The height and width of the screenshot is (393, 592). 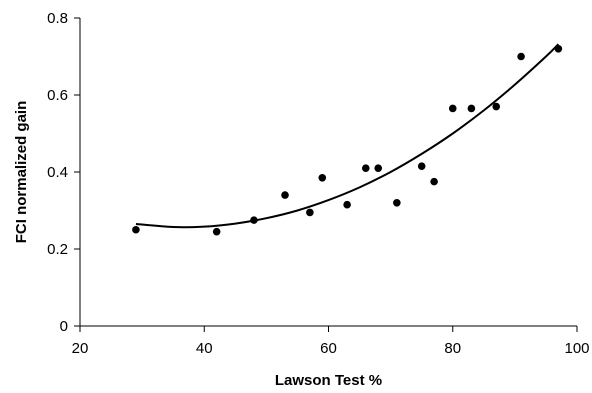 I want to click on y-tick-label: 0.4, so click(x=57, y=172).